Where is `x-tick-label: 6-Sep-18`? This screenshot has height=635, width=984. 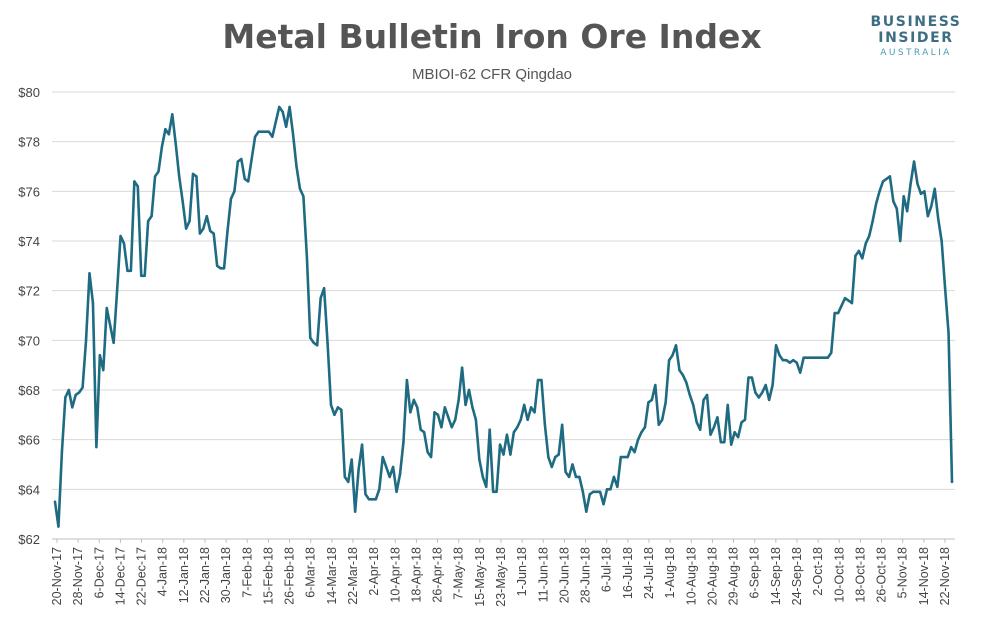 x-tick-label: 6-Sep-18 is located at coordinates (755, 572).